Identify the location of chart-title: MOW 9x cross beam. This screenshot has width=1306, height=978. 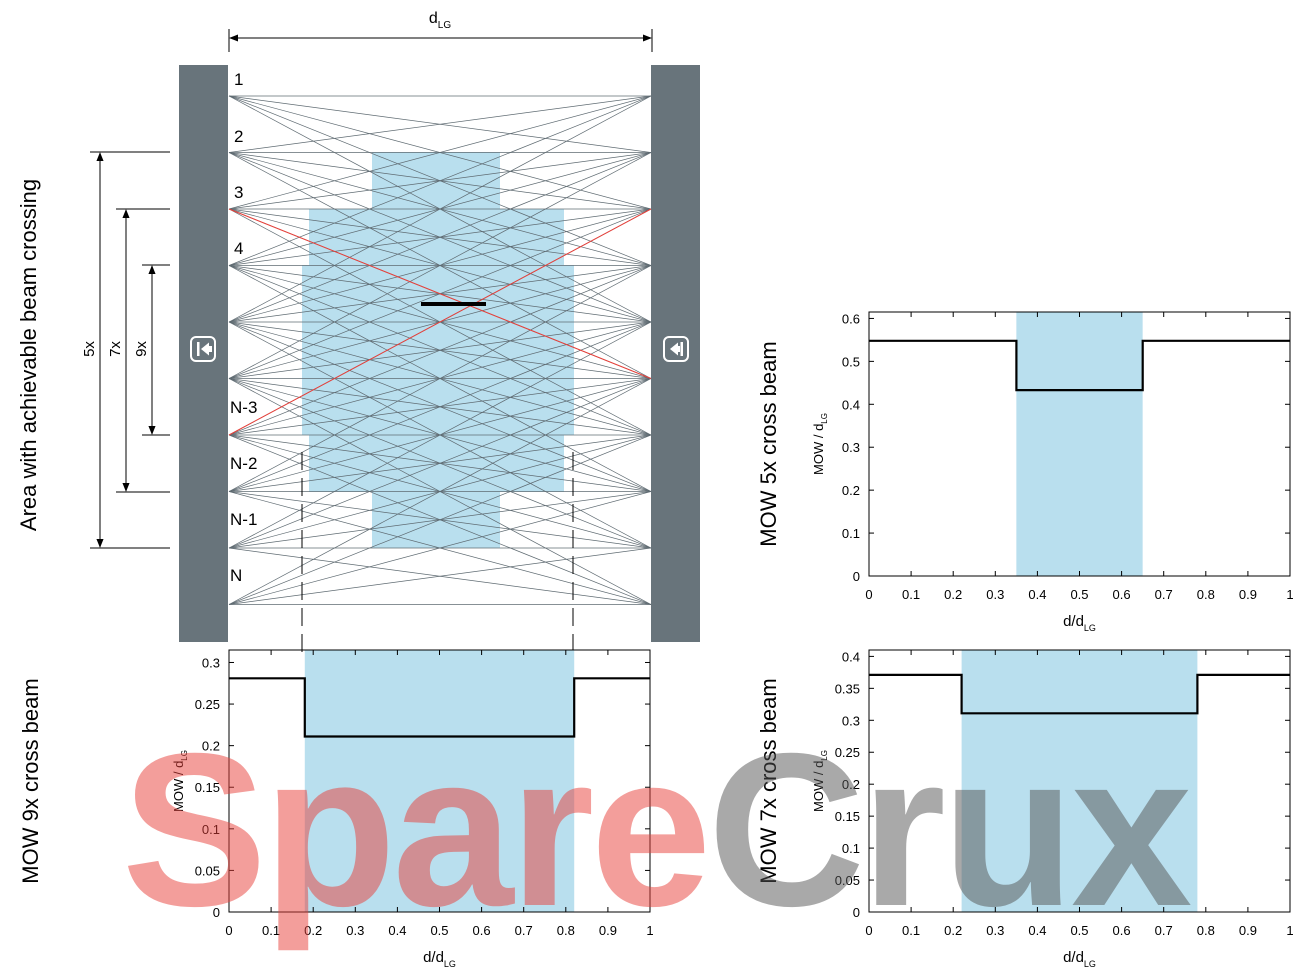
(30, 780).